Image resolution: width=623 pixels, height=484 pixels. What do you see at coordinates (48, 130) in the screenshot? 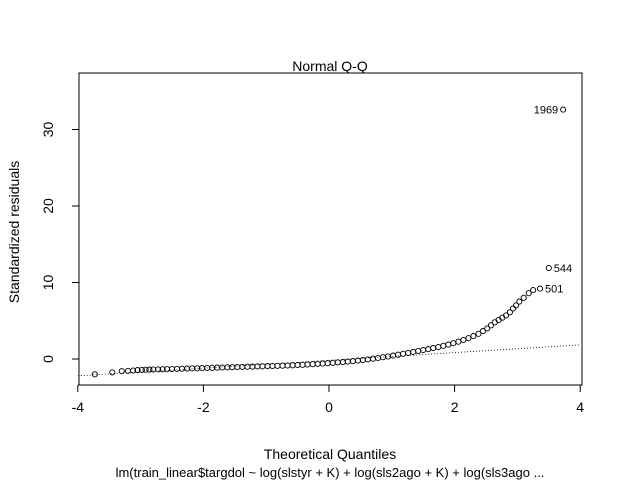
I see `y-tick-label: 30` at bounding box center [48, 130].